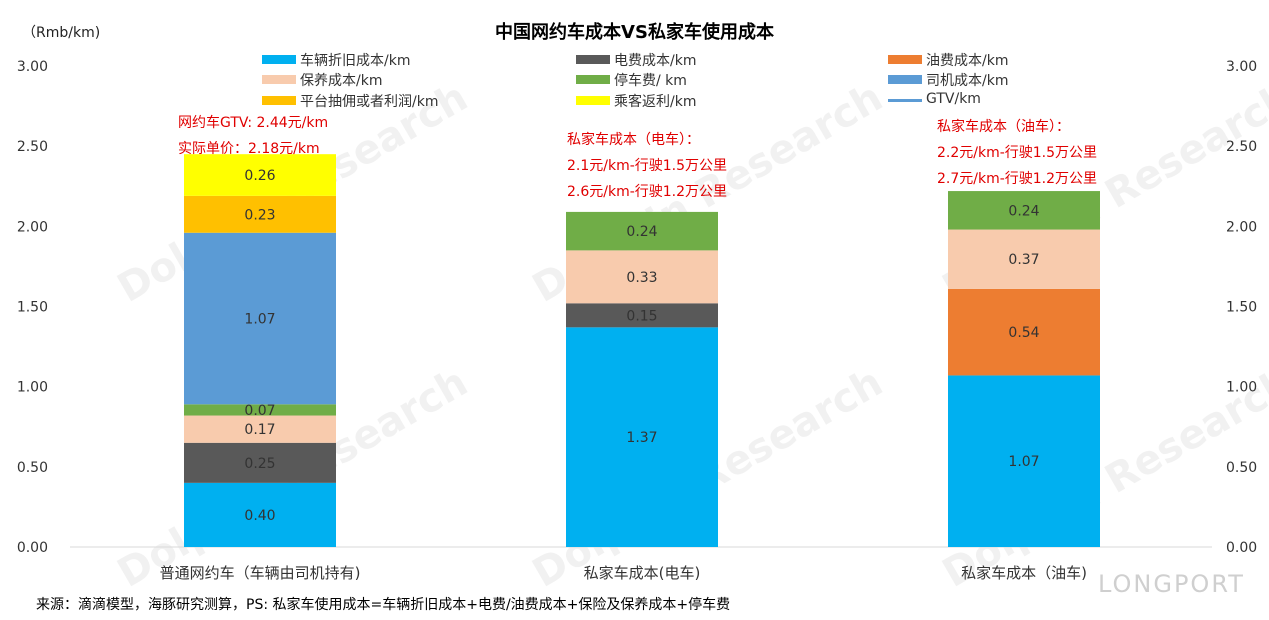 The height and width of the screenshot is (620, 1269). Describe the element at coordinates (641, 438) in the screenshot. I see `data-label: 1.37` at that location.